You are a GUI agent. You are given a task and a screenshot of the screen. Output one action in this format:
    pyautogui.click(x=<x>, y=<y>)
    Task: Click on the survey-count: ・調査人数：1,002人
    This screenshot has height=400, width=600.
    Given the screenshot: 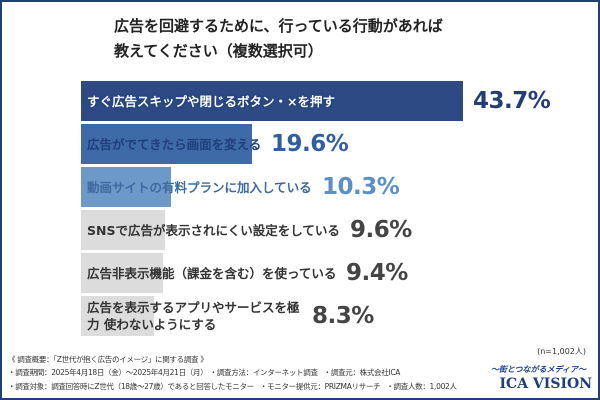 What is the action you would take?
    pyautogui.click(x=421, y=386)
    